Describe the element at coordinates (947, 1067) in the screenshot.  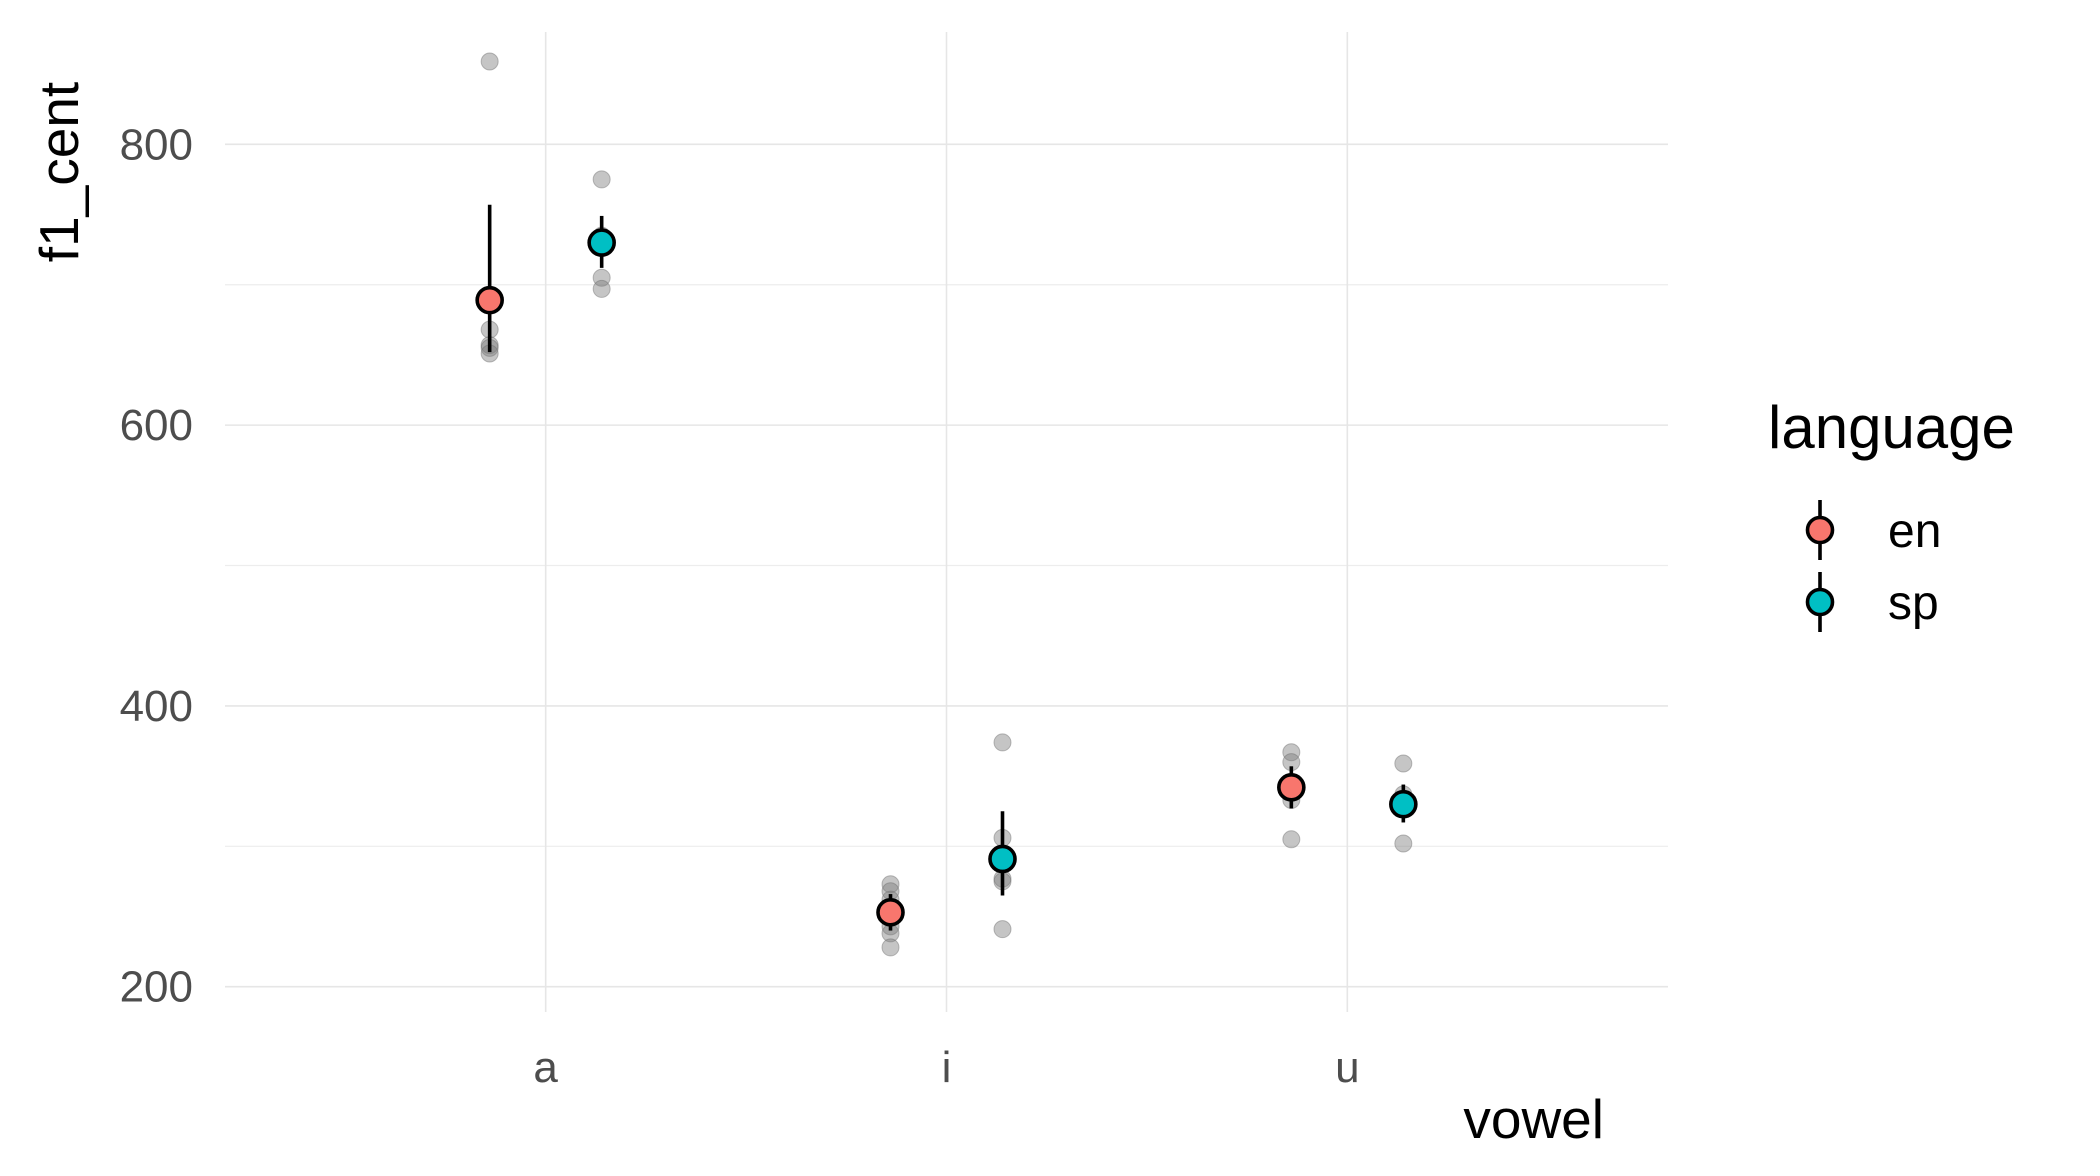
I see `x-tick-label: i` at that location.